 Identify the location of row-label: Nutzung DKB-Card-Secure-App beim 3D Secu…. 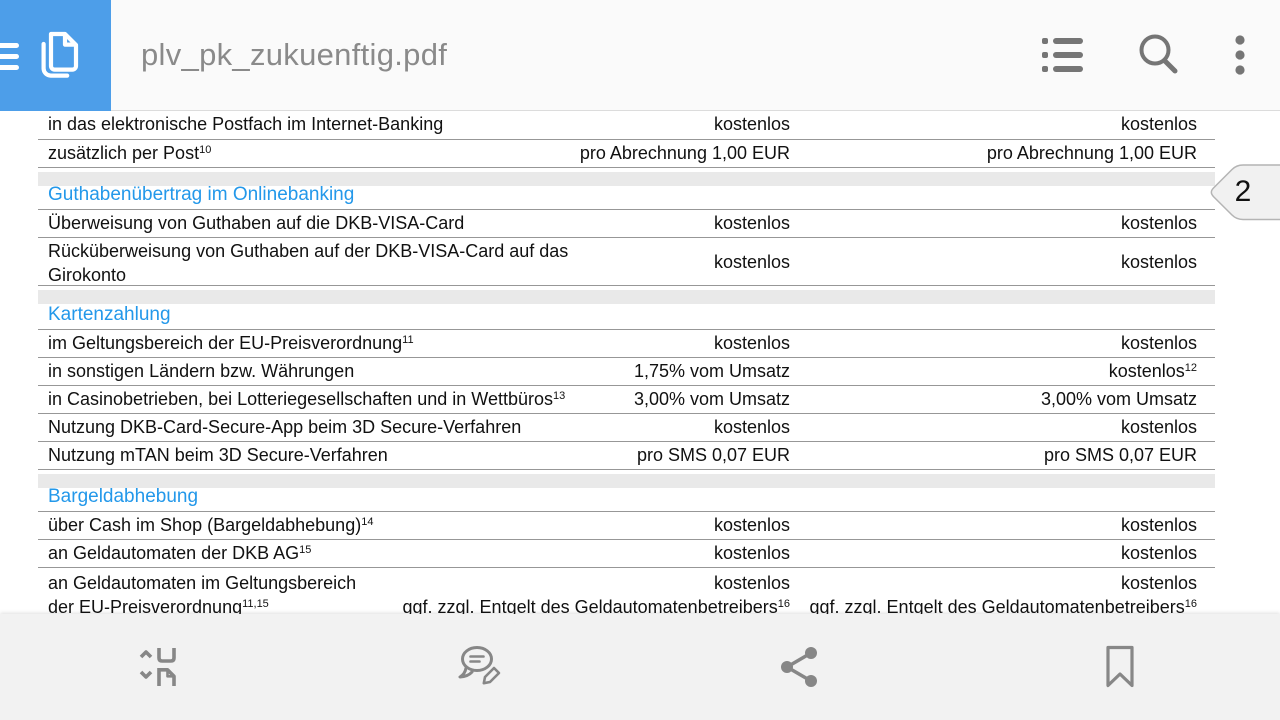
(285, 427).